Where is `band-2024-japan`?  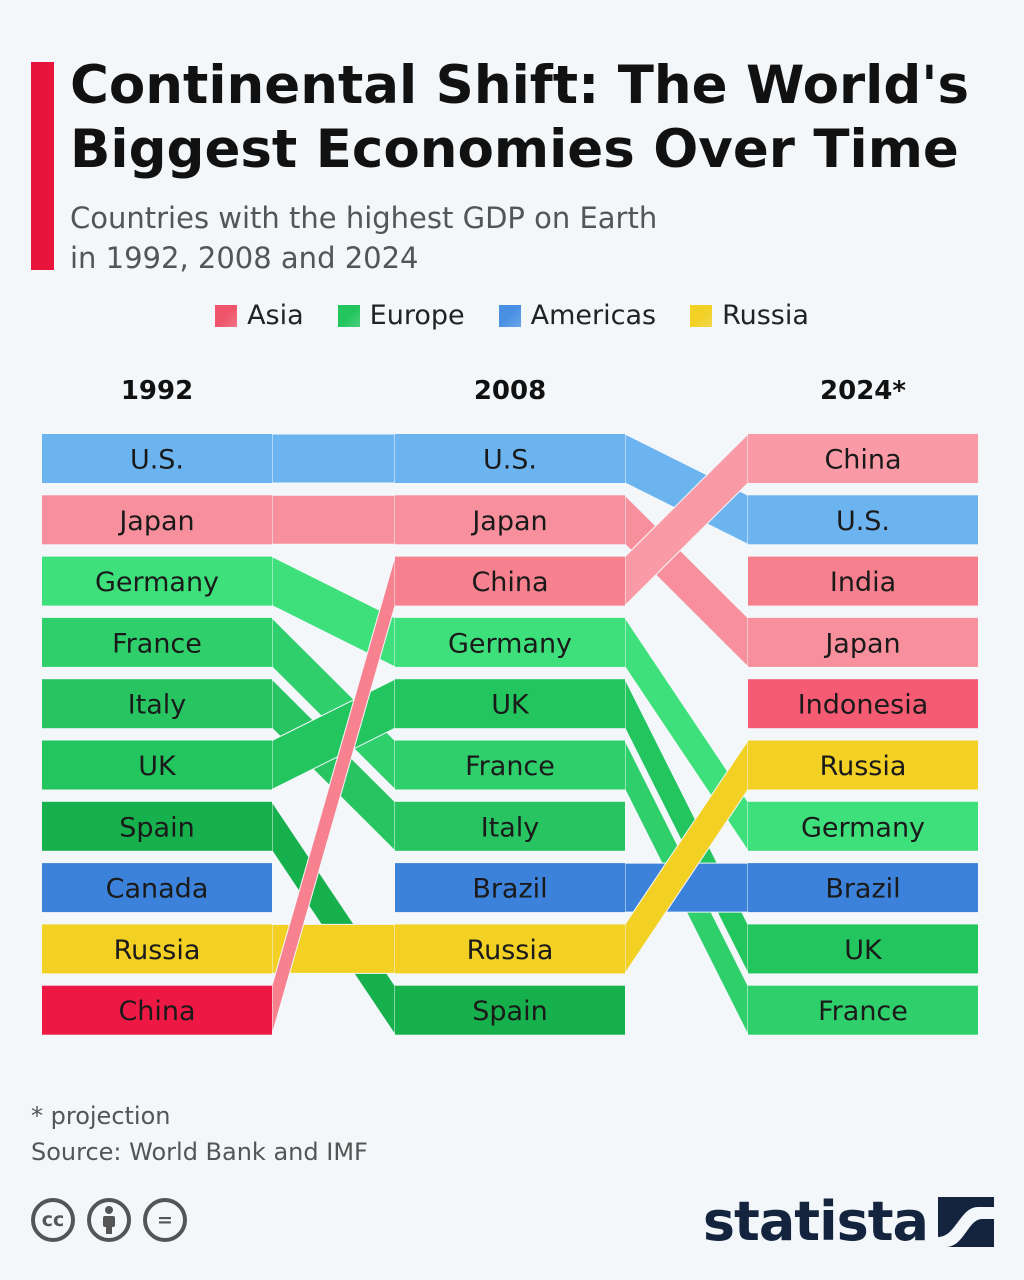 band-2024-japan is located at coordinates (863, 642).